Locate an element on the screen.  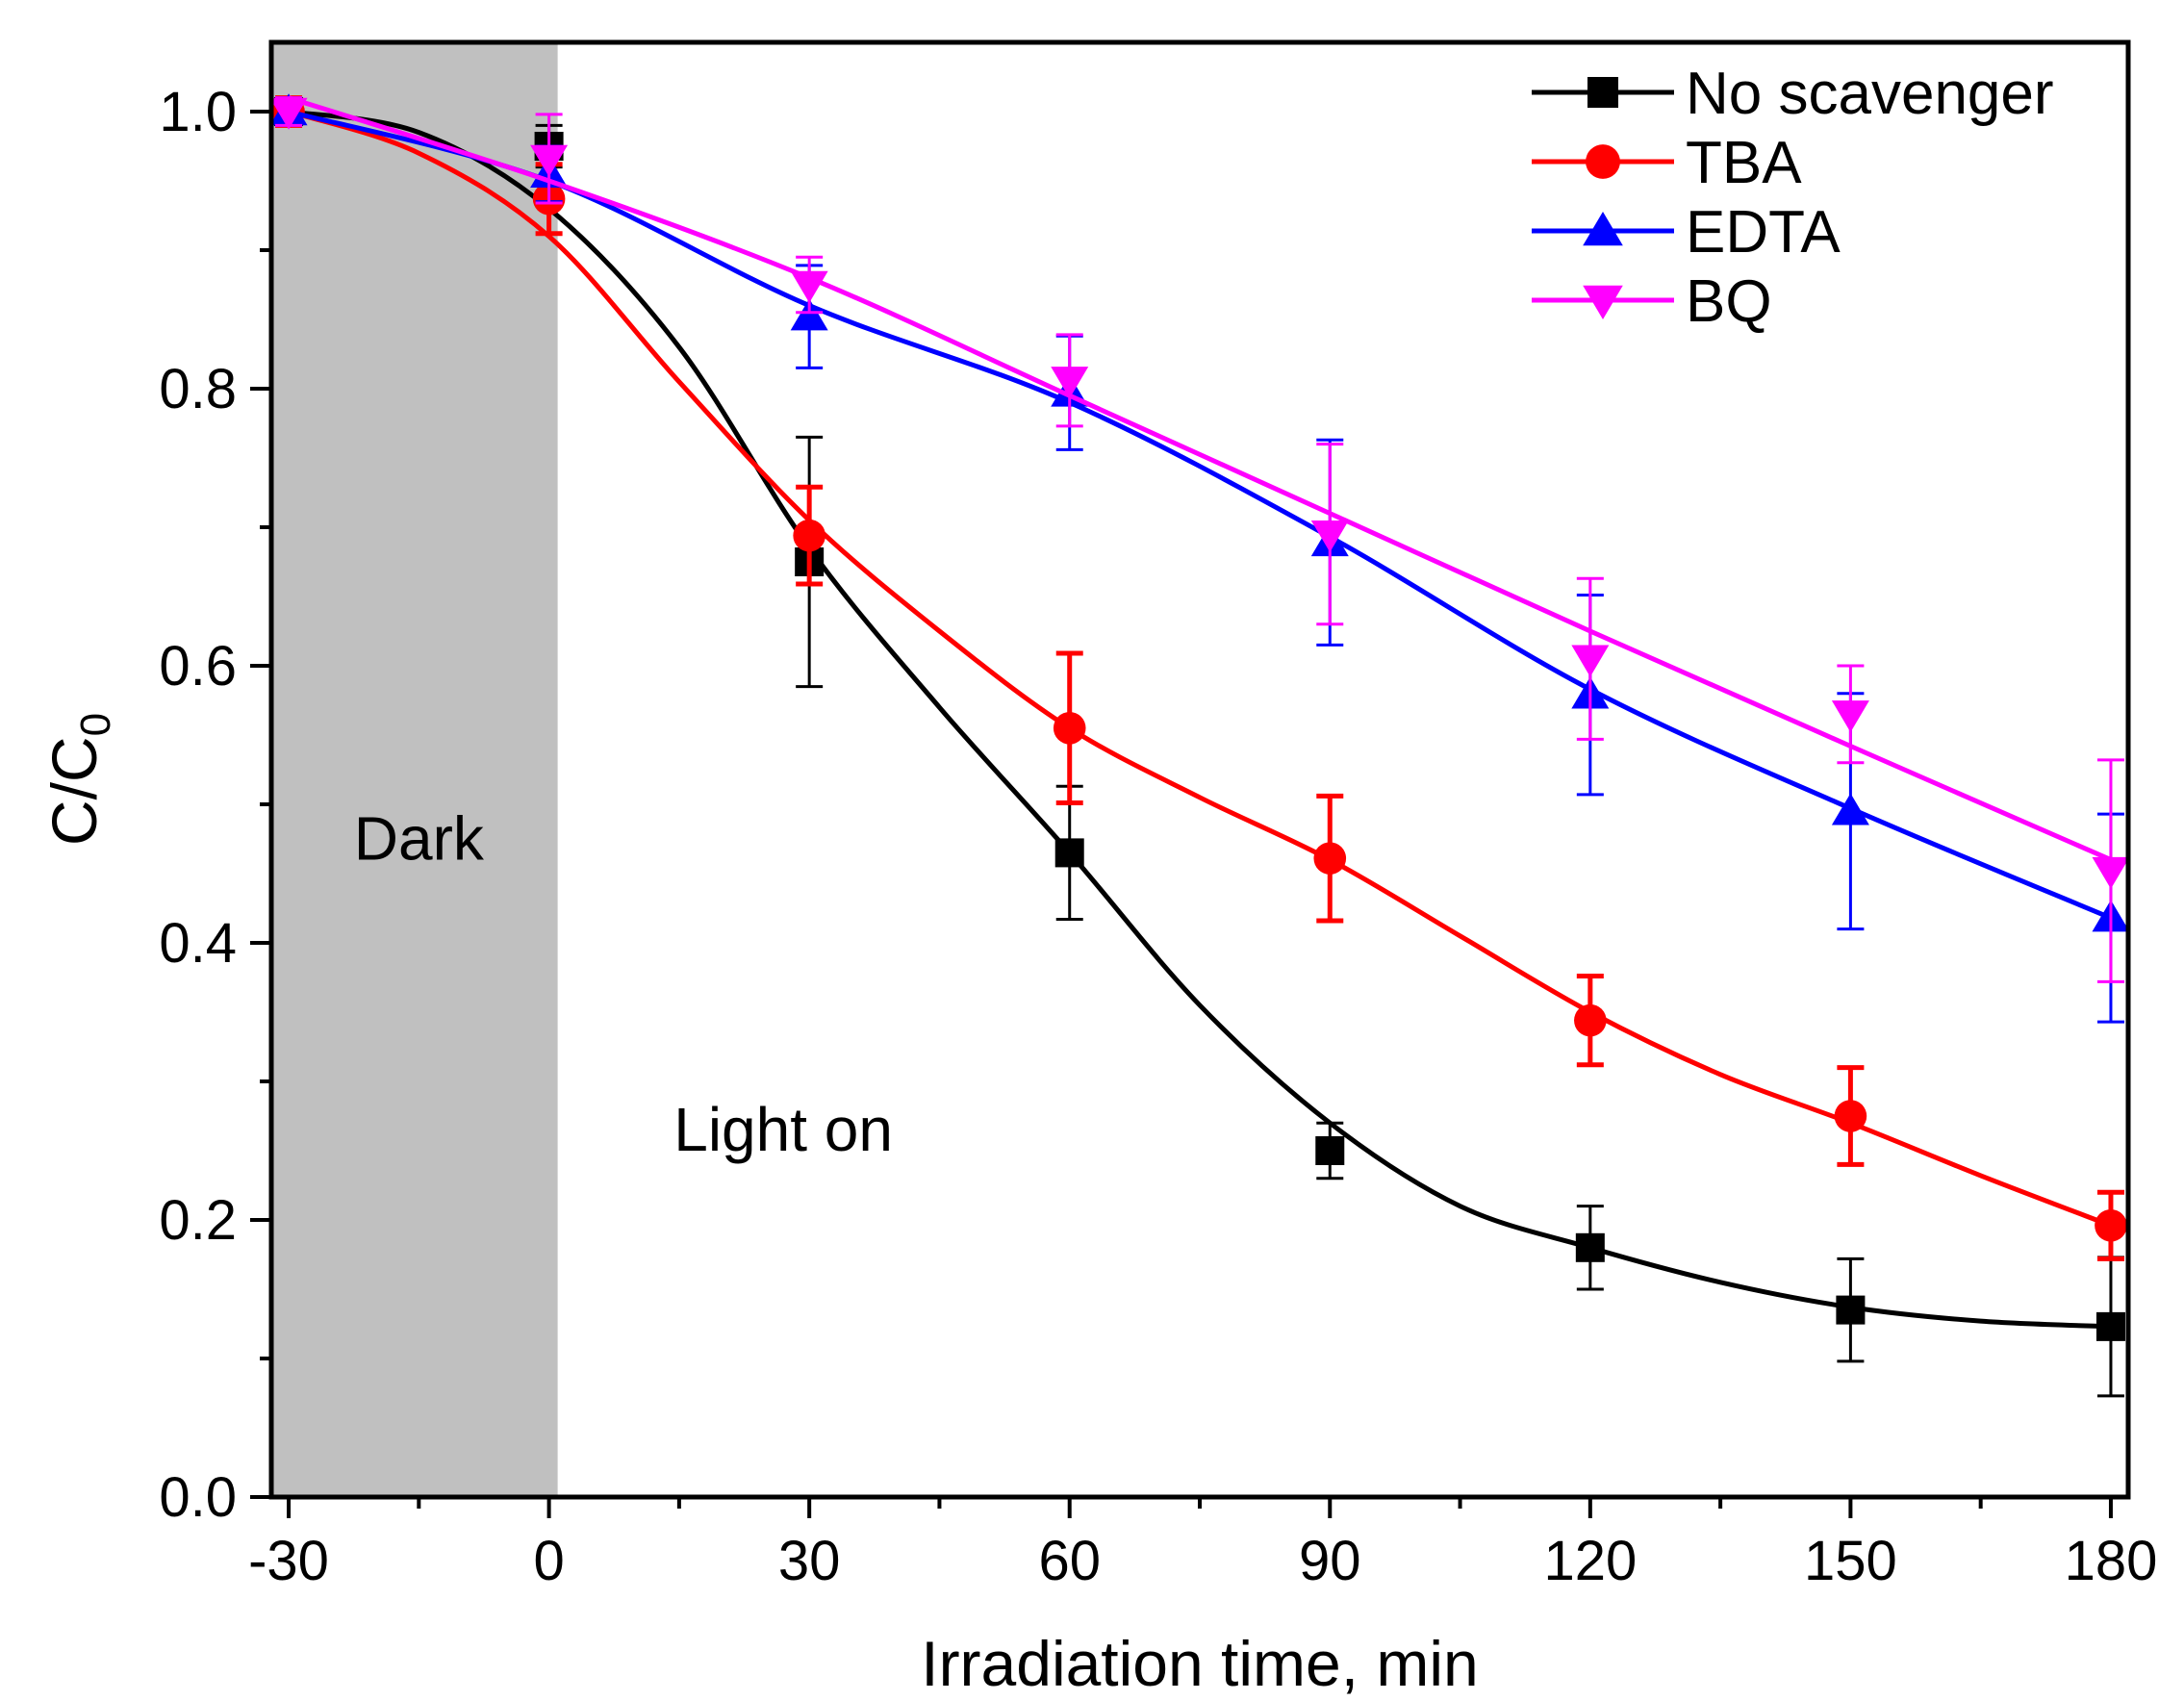
x-axis-title: Irradiation time, min is located at coordinates (1200, 1664).